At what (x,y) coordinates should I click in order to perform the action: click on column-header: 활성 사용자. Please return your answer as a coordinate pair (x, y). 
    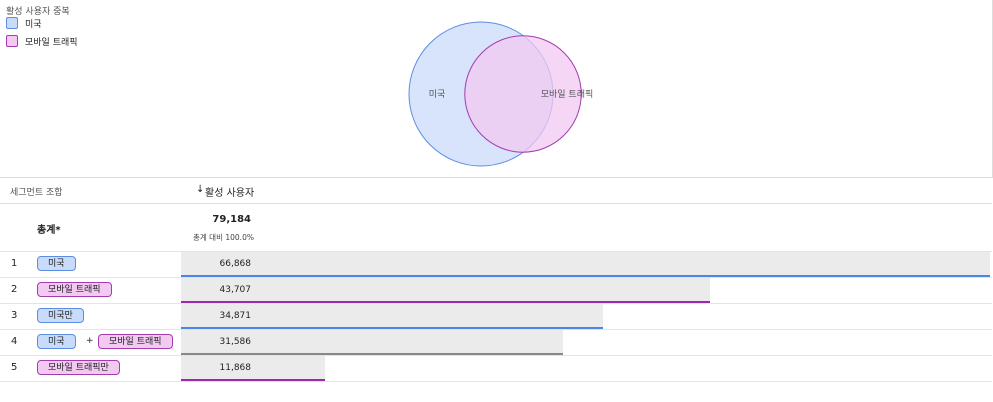
    Looking at the image, I should click on (230, 193).